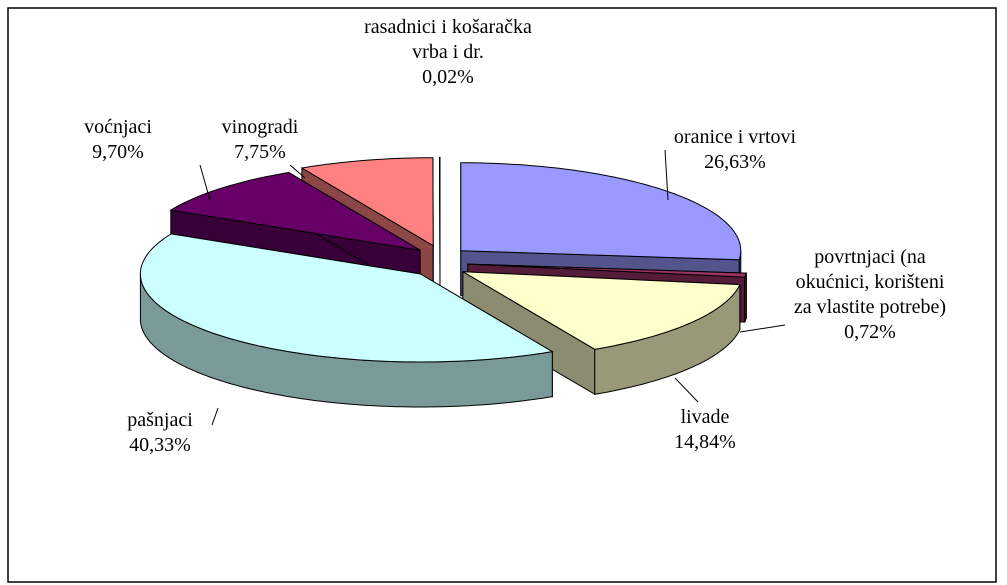  Describe the element at coordinates (260, 127) in the screenshot. I see `category-label: vinogradi` at that location.